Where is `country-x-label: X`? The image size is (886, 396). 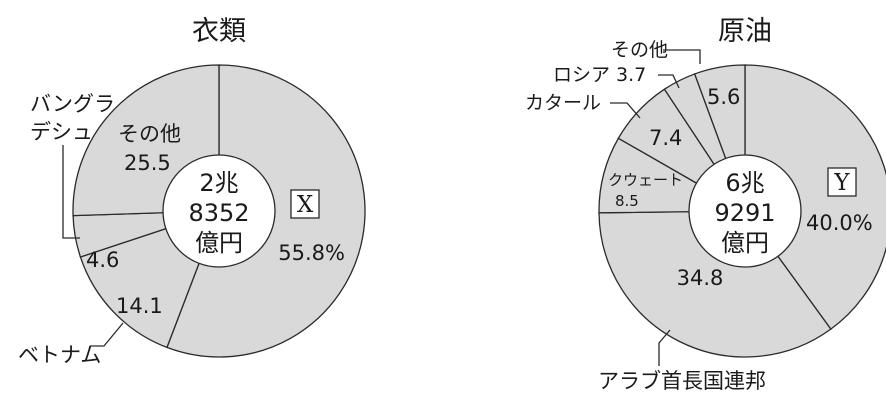
country-x-label: X is located at coordinates (305, 205).